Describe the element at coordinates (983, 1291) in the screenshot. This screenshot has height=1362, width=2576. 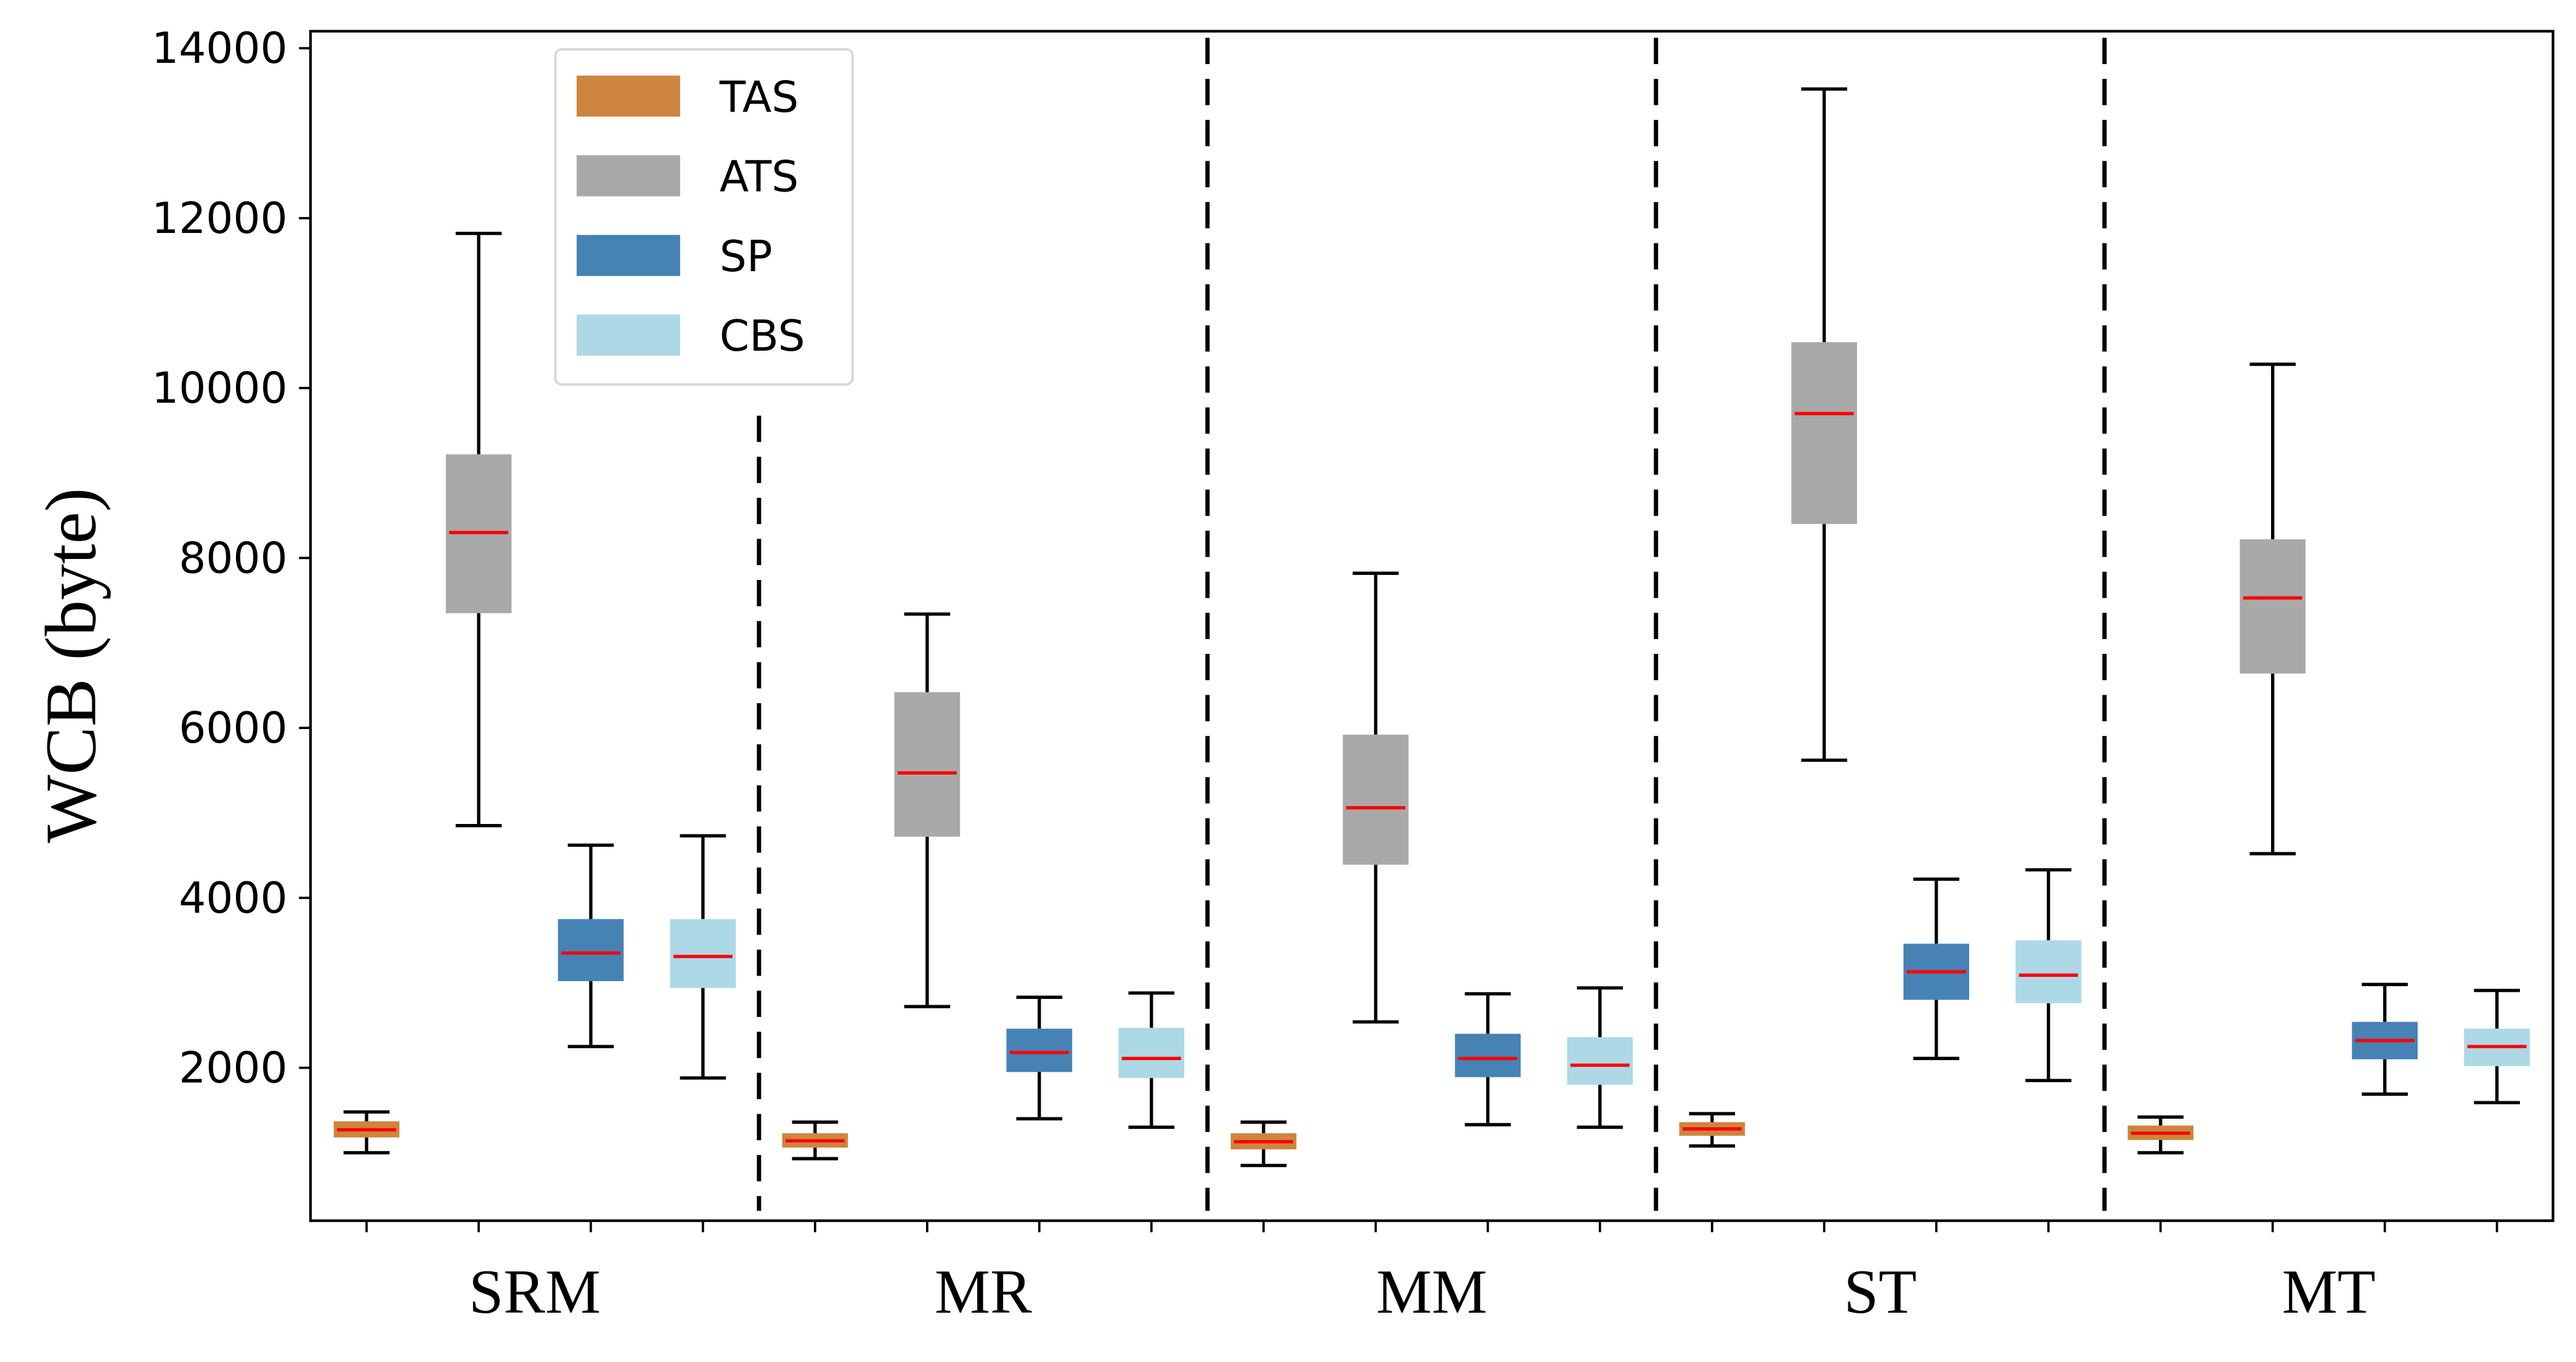
I see `x-category-label: MR` at that location.